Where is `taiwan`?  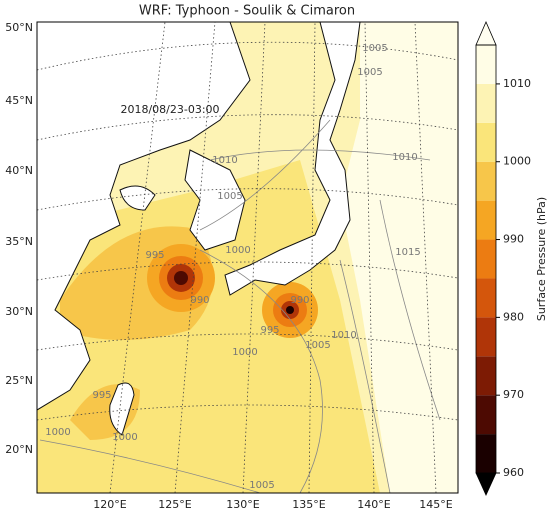 taiwan is located at coordinates (122, 409).